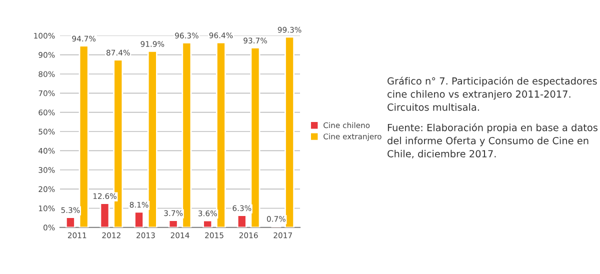 Image resolution: width=600 pixels, height=274 pixels. Describe the element at coordinates (493, 140) in the screenshot. I see `source-note: Fuente: Elaboración propia en base a datos del informe Oferta y Consumo de Cine en Chile, diciembre 2017.` at that location.